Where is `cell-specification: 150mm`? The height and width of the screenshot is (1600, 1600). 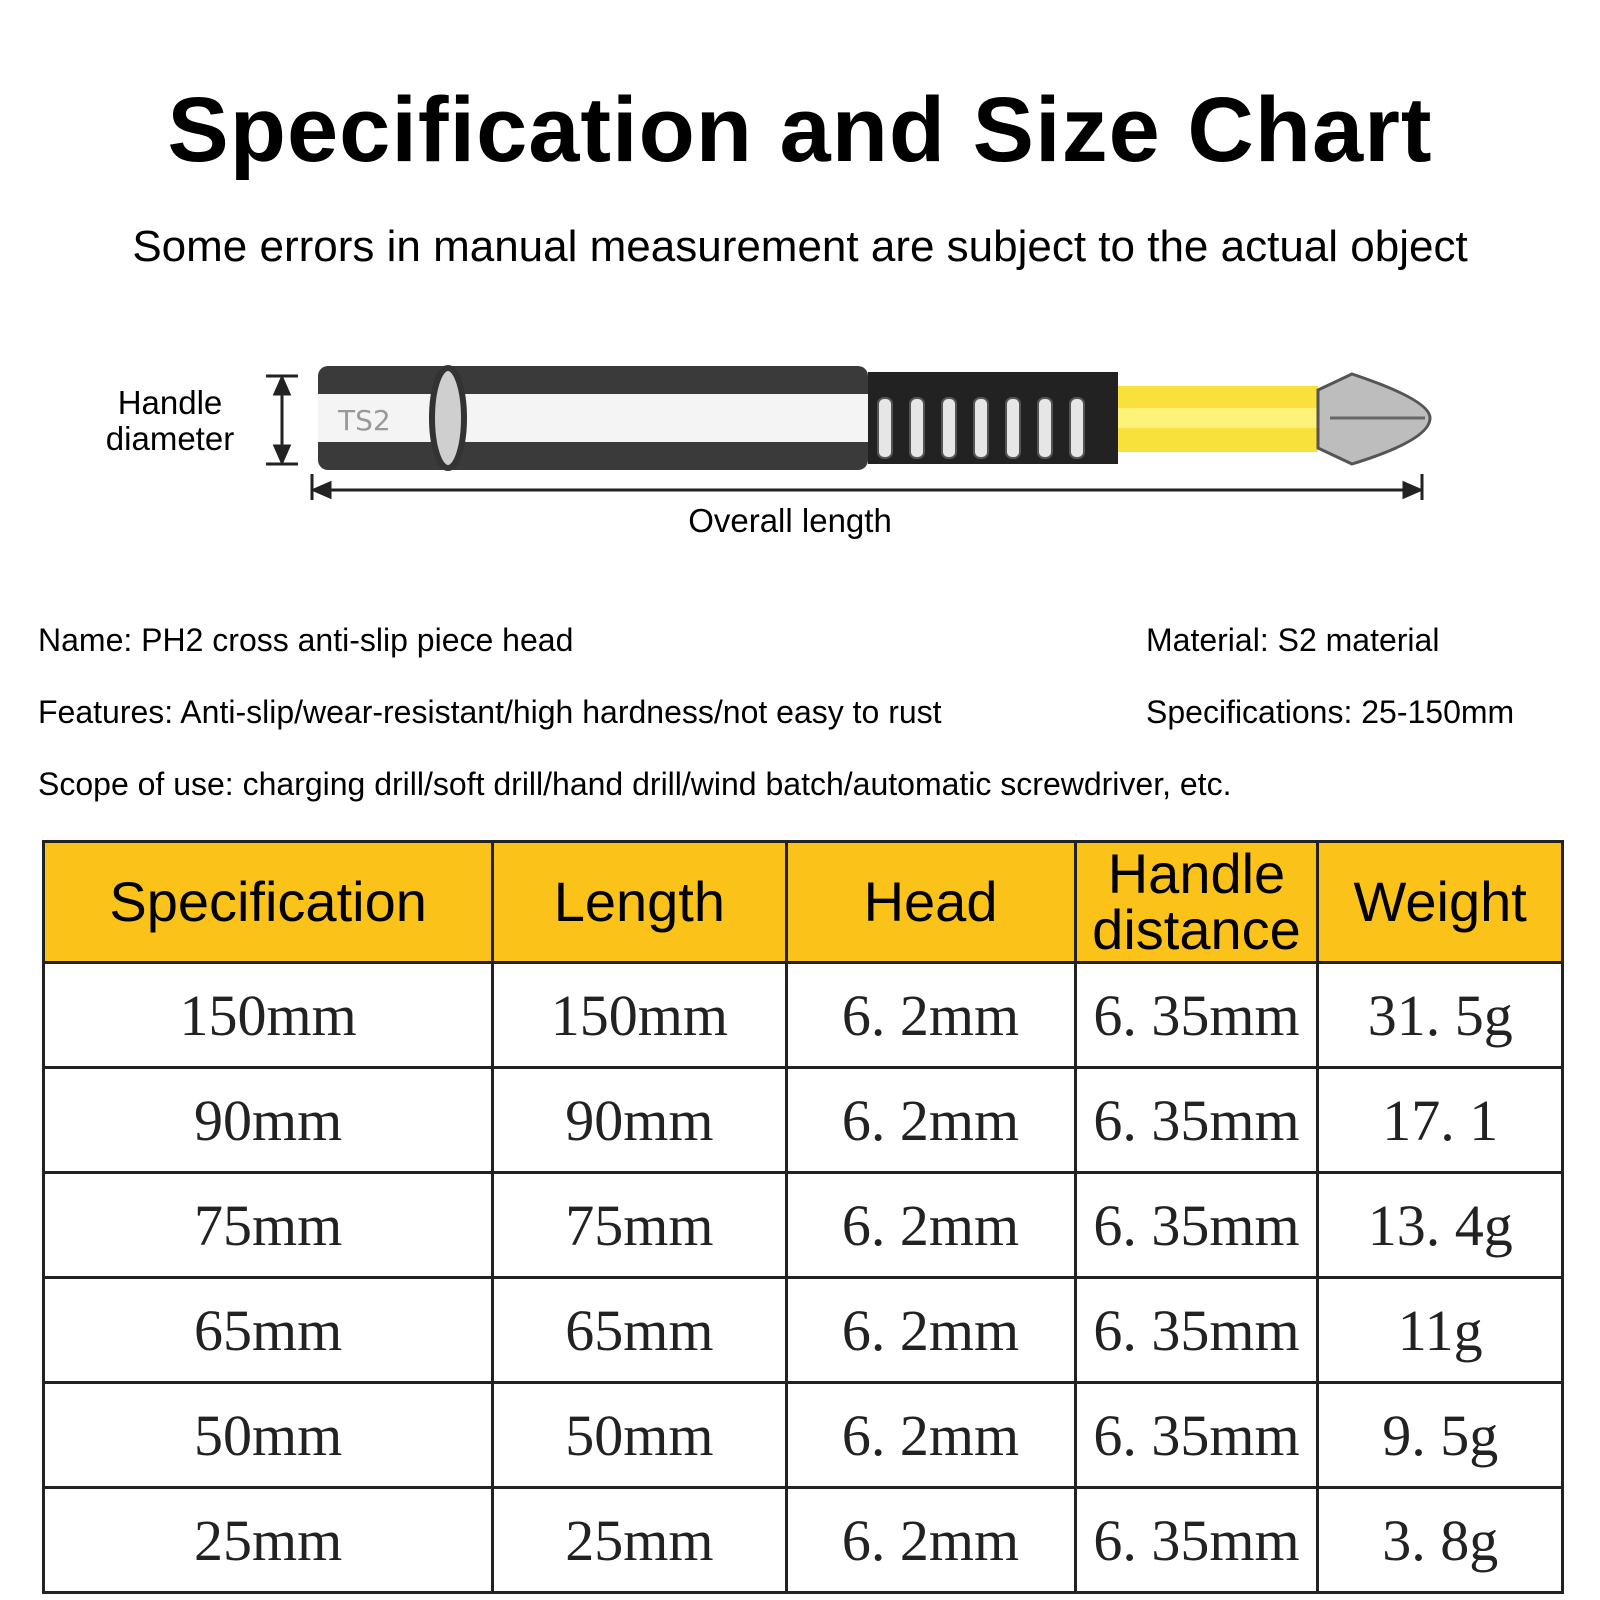
cell-specification: 150mm is located at coordinates (268, 1015).